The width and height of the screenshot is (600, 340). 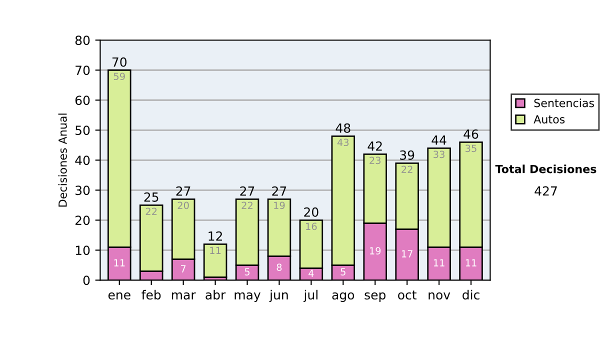 What do you see at coordinates (564, 103) in the screenshot?
I see `legend-label: Sentencias` at bounding box center [564, 103].